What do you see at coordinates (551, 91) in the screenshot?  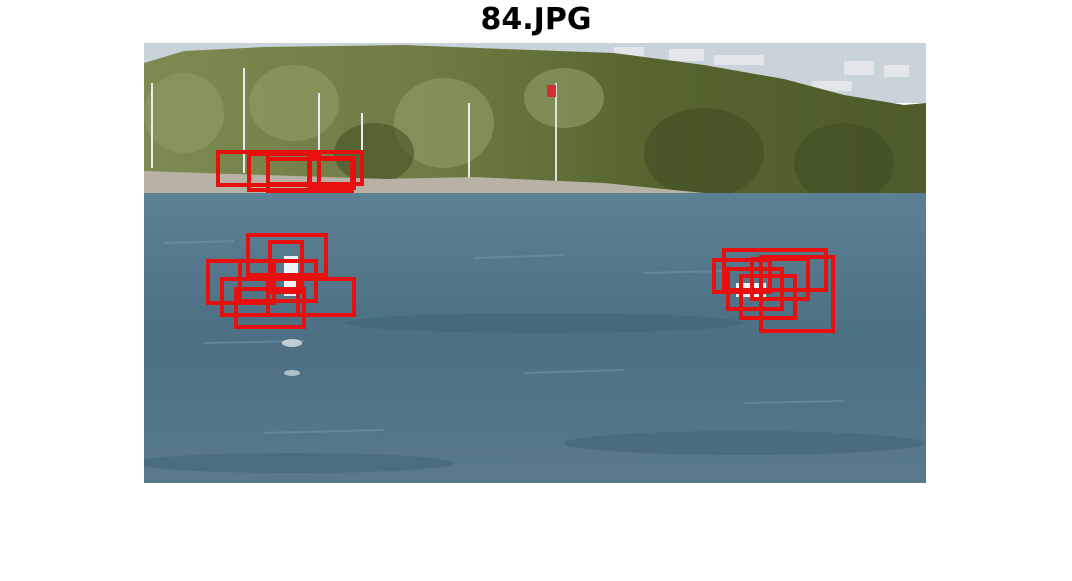 I see `flag` at bounding box center [551, 91].